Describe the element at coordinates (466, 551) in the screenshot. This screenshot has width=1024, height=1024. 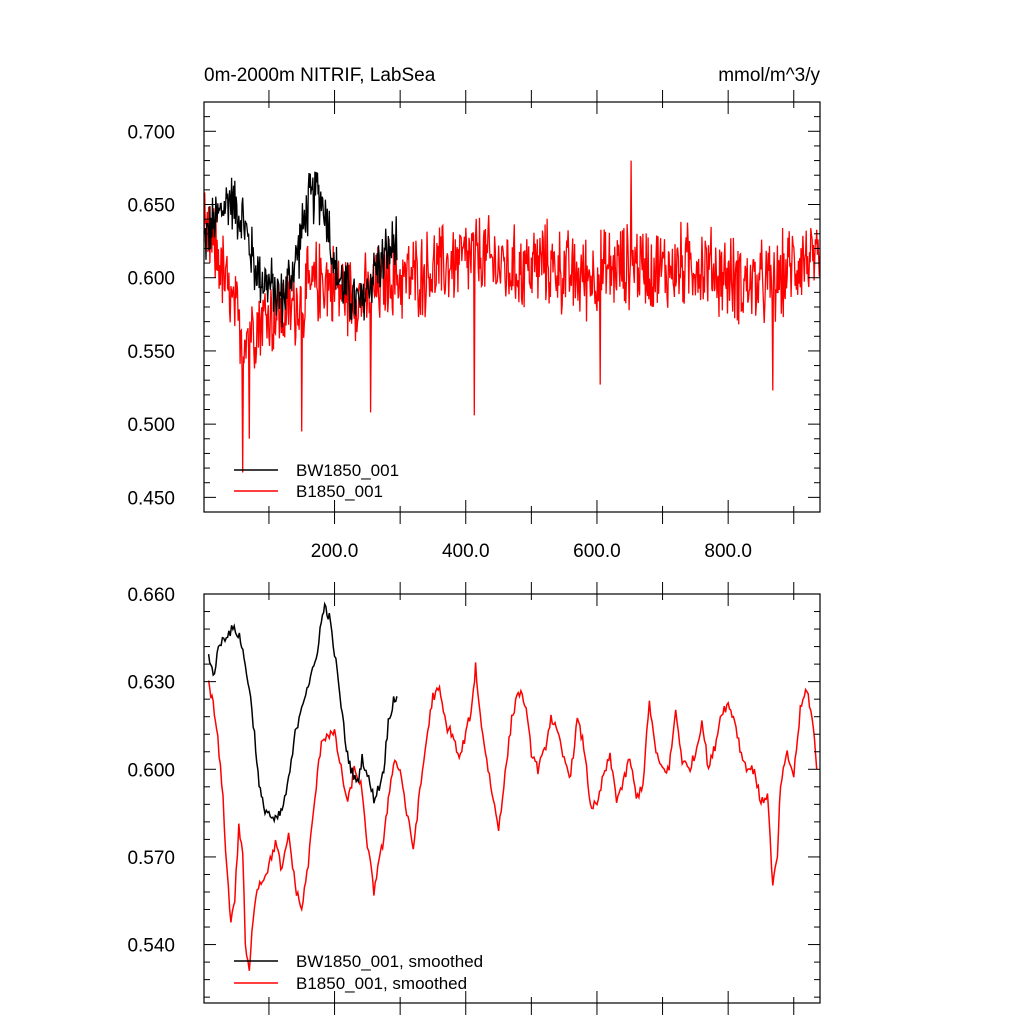
I see `x-tick-label: 400.0` at that location.